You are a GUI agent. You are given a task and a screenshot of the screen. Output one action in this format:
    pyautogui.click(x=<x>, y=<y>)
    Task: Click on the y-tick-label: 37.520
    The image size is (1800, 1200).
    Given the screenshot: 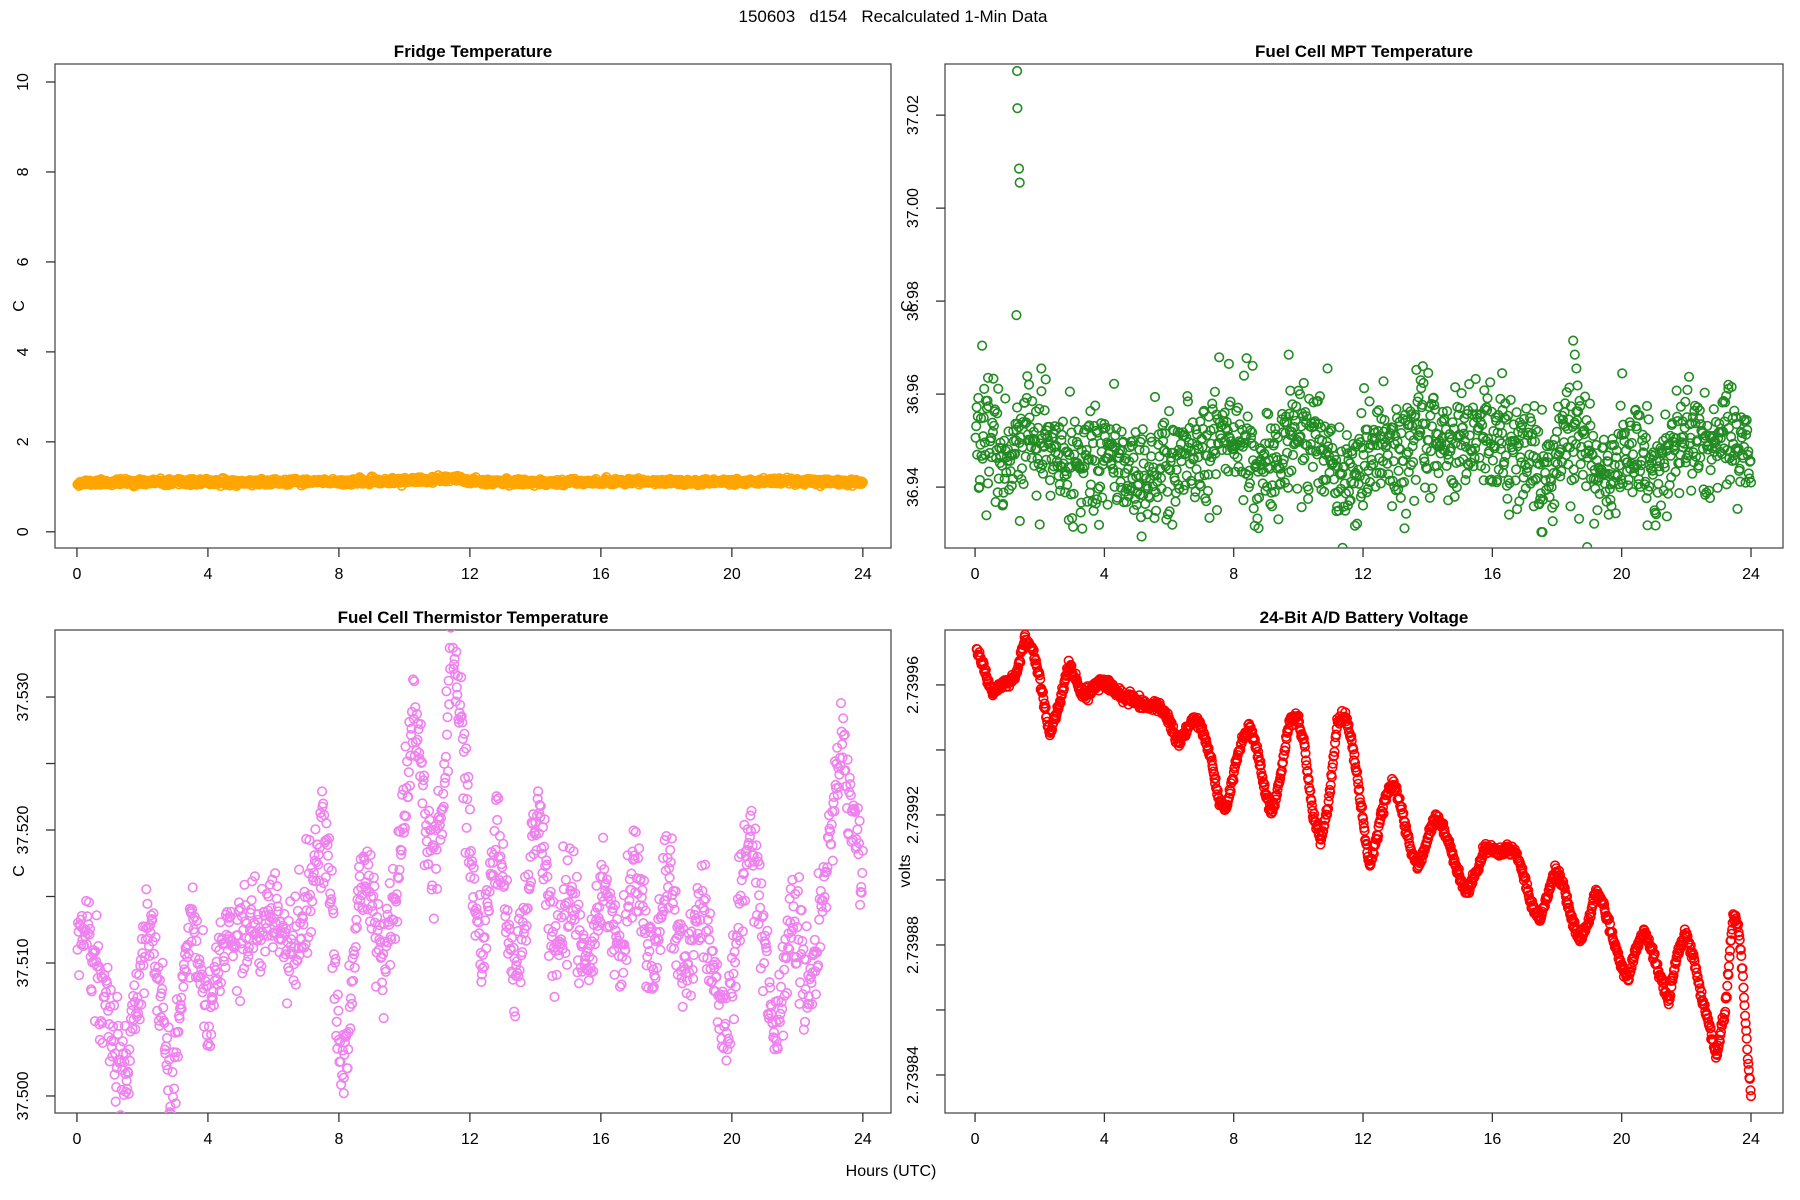 What is the action you would take?
    pyautogui.click(x=23, y=829)
    